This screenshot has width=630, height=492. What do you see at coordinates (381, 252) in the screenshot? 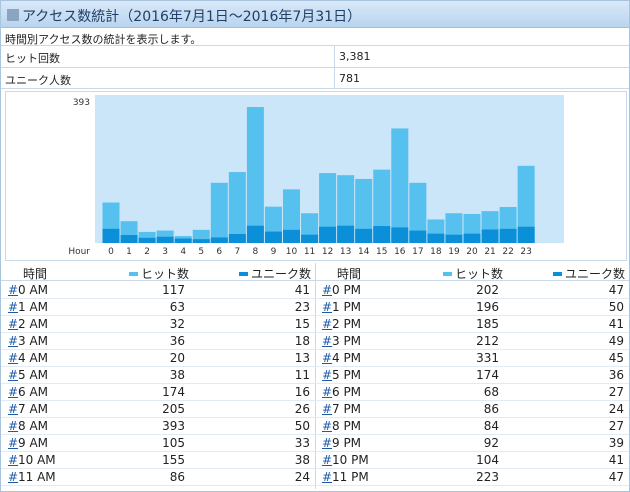
I see `x-tick-label: 15` at bounding box center [381, 252].